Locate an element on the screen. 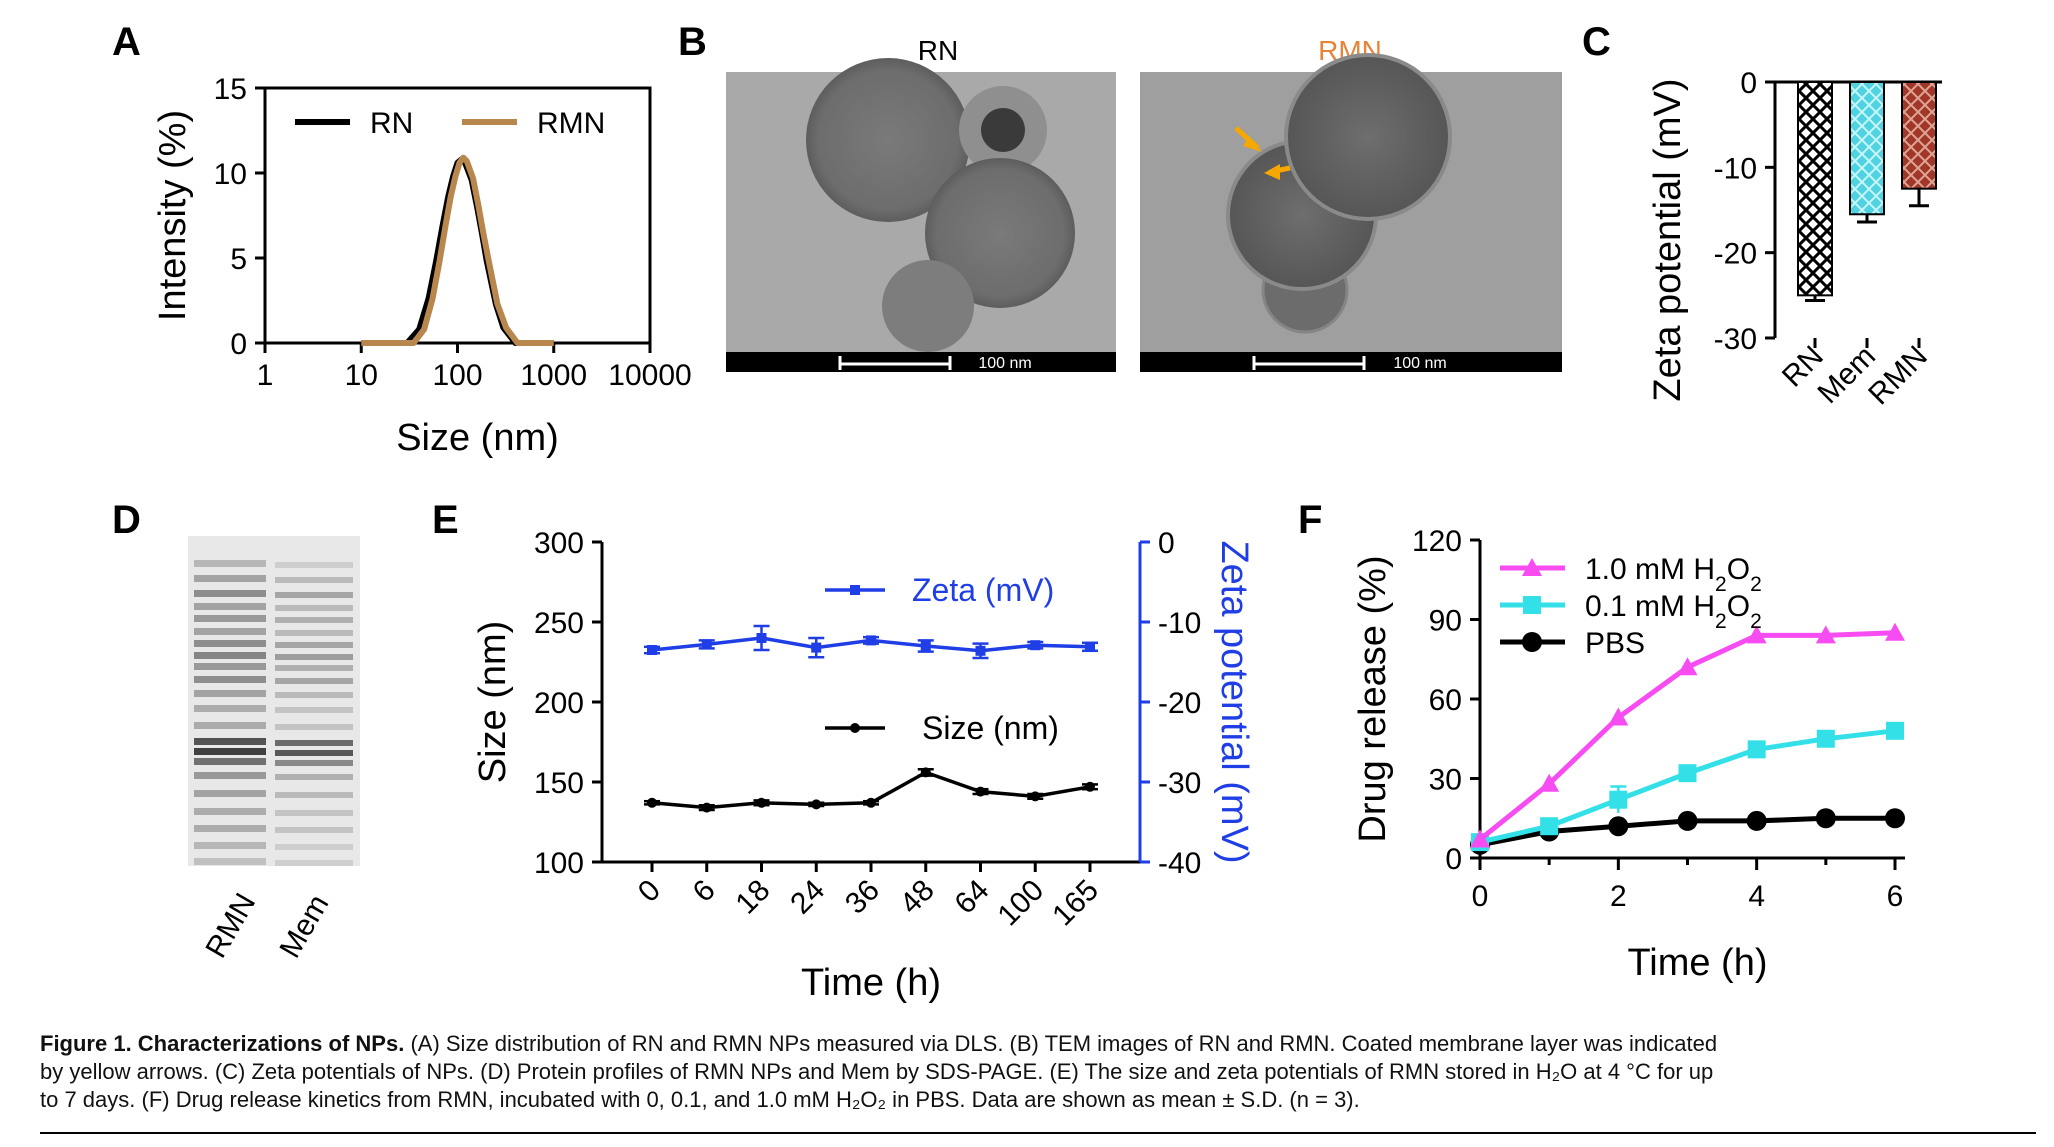  x-tick-label: Mem is located at coordinates (1846, 375).